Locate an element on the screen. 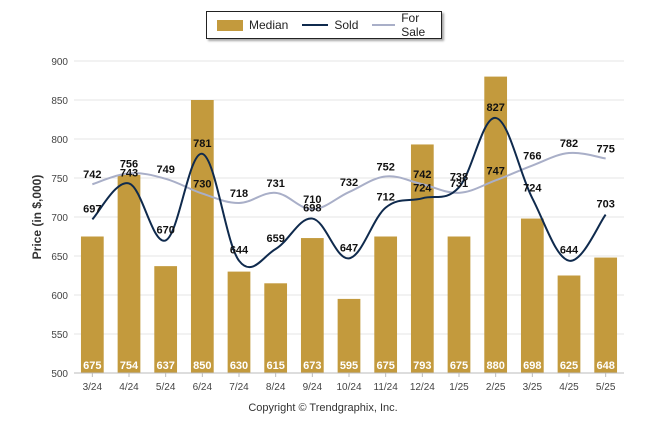 The width and height of the screenshot is (646, 434). median-data-label: 754 is located at coordinates (129, 366).